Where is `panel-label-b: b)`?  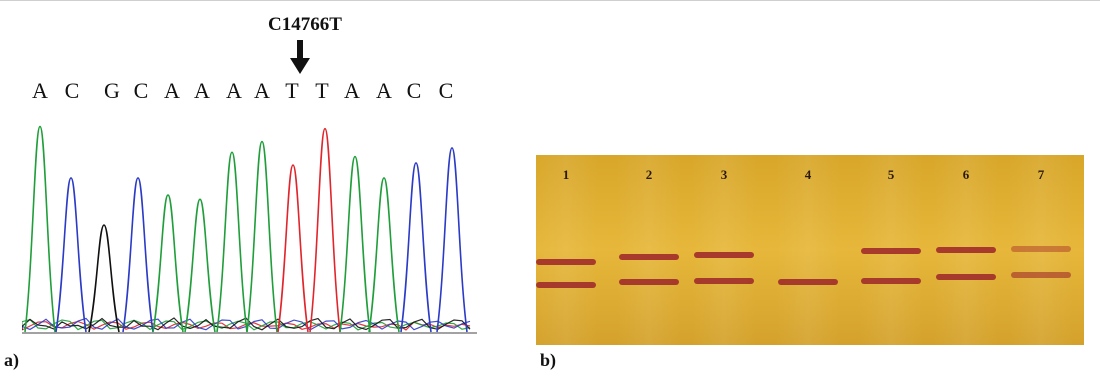 panel-label-b: b) is located at coordinates (548, 360).